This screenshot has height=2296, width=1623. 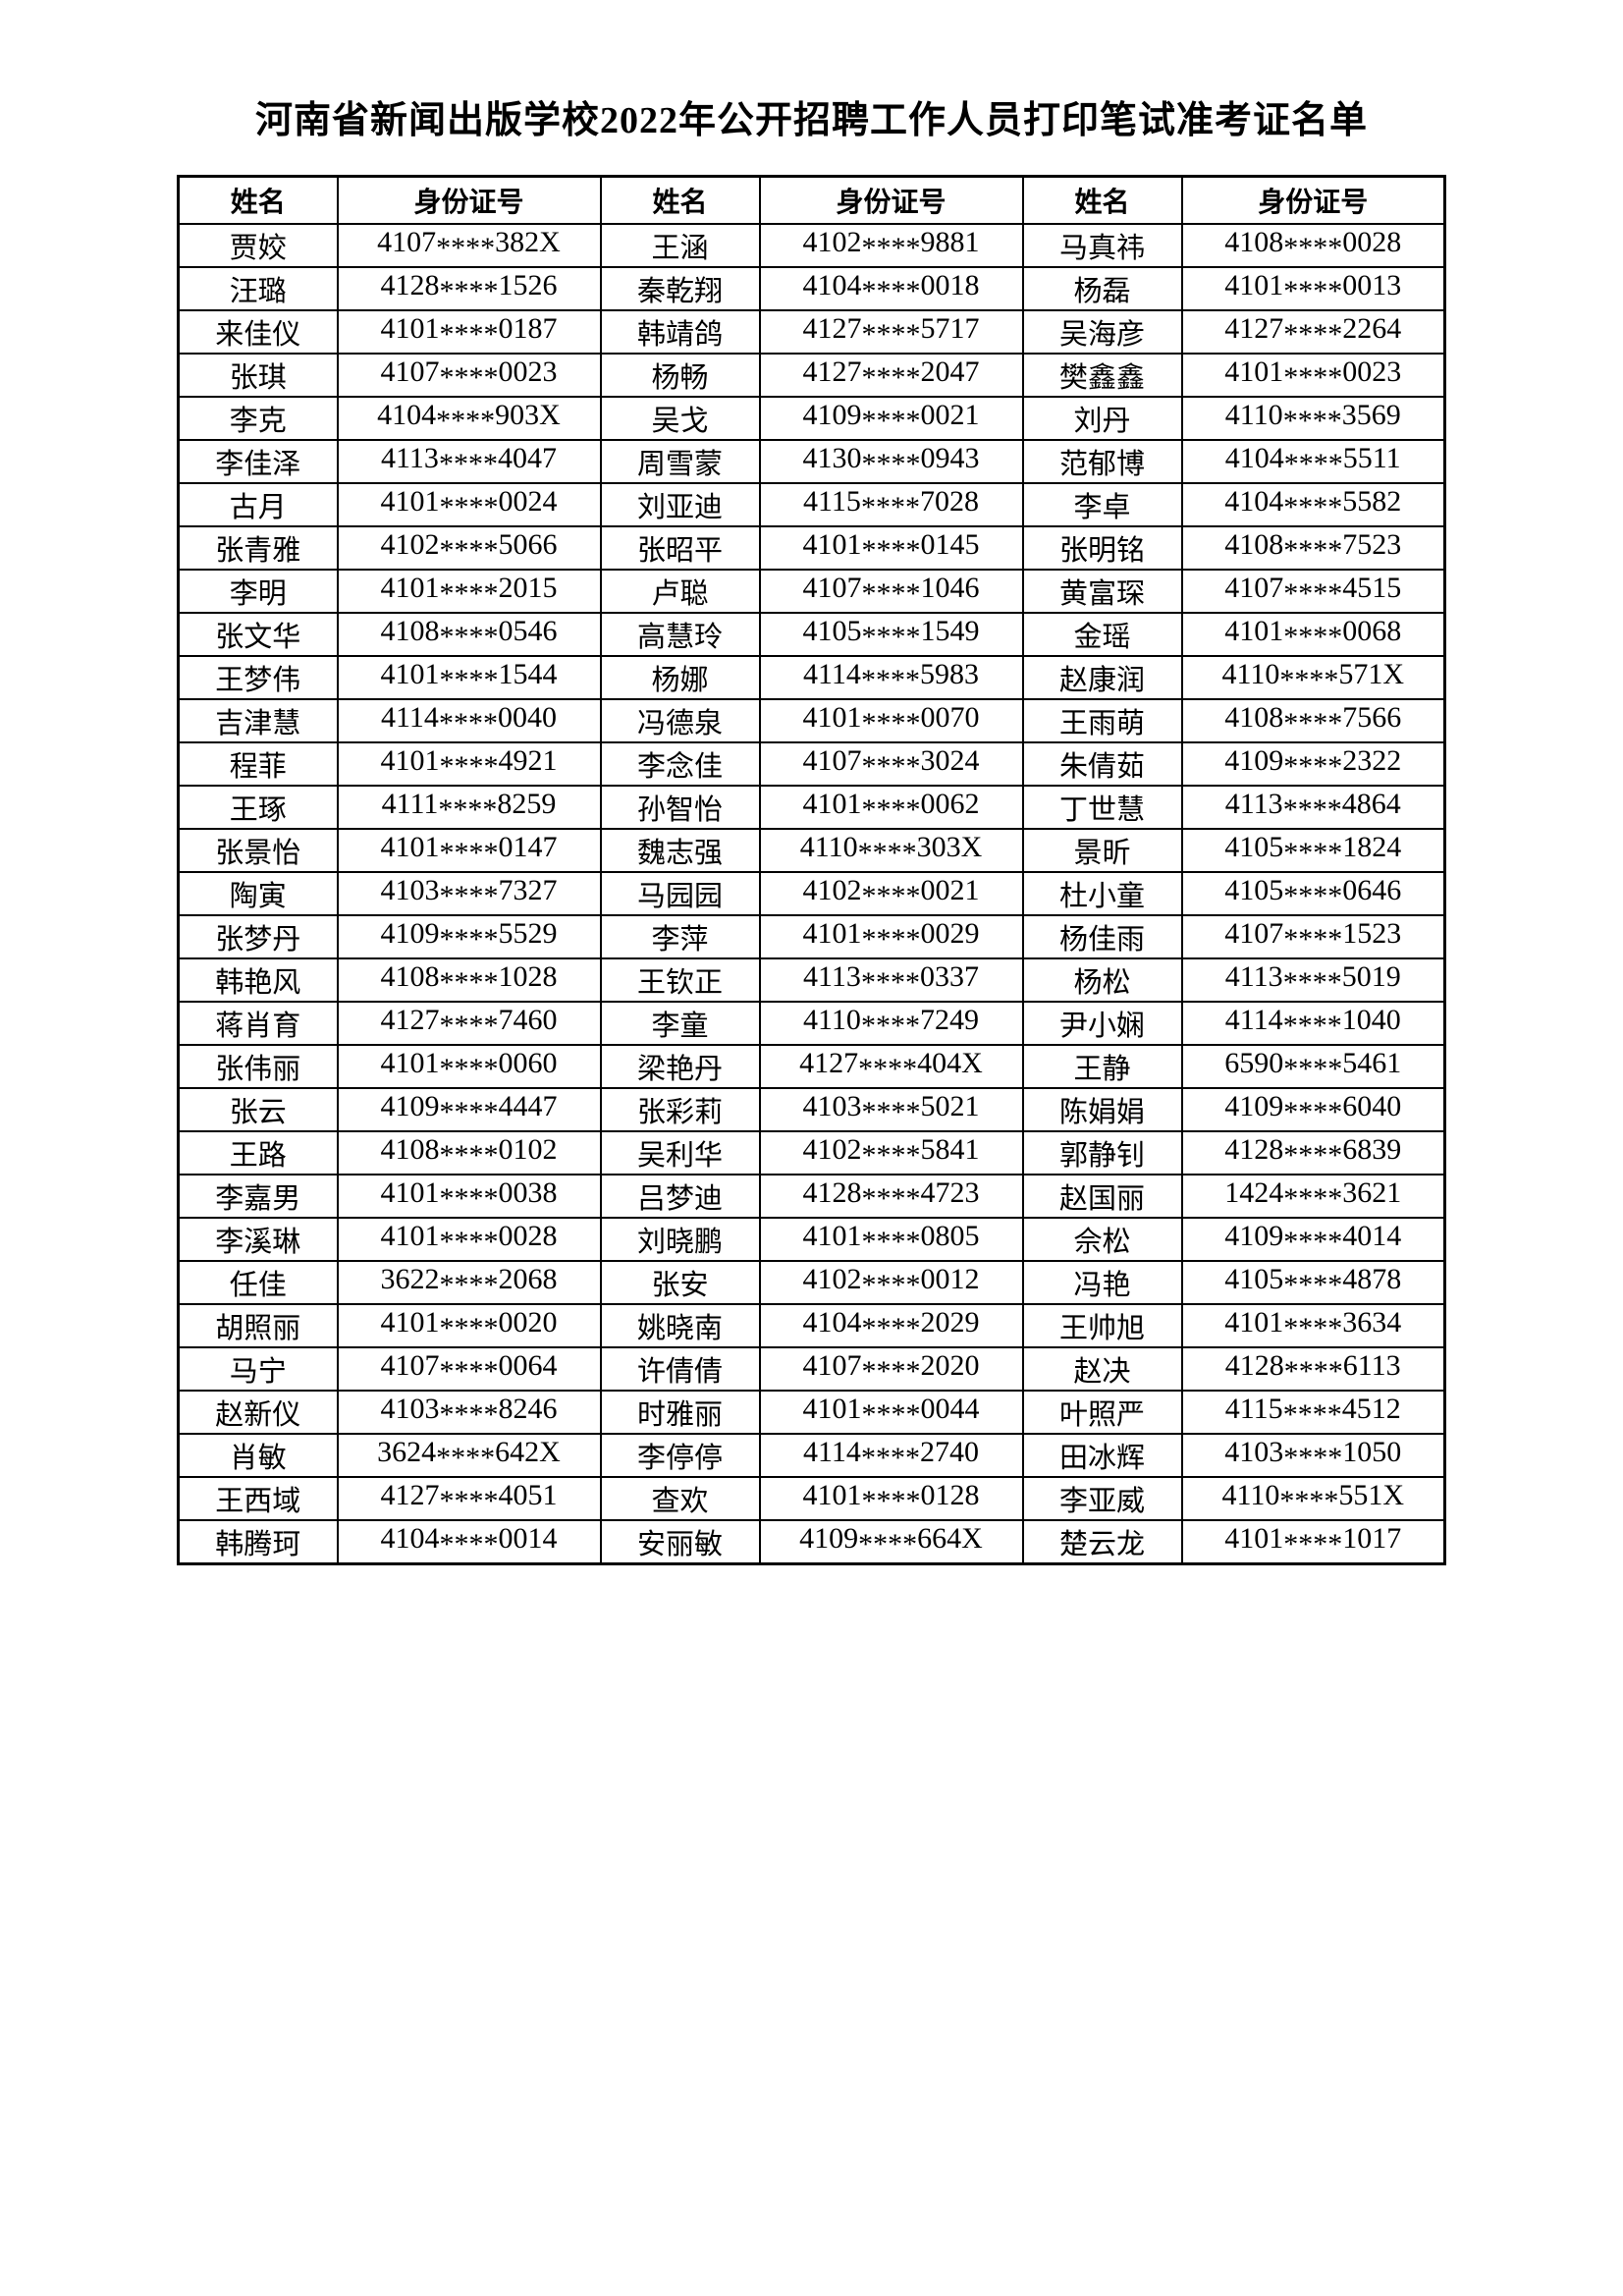 What do you see at coordinates (1313, 893) in the screenshot?
I see `id-cell: 4105****0646` at bounding box center [1313, 893].